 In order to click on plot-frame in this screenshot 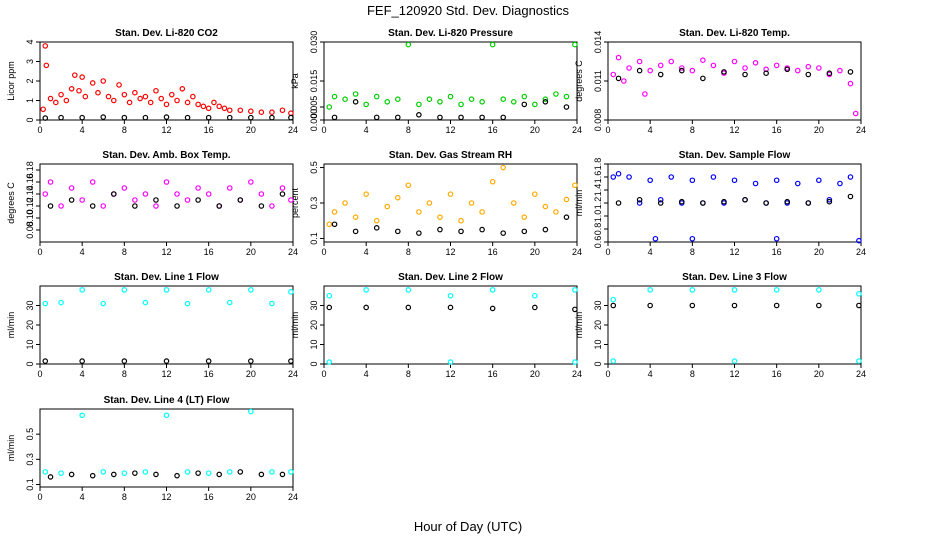, I will do `click(166, 448)`.